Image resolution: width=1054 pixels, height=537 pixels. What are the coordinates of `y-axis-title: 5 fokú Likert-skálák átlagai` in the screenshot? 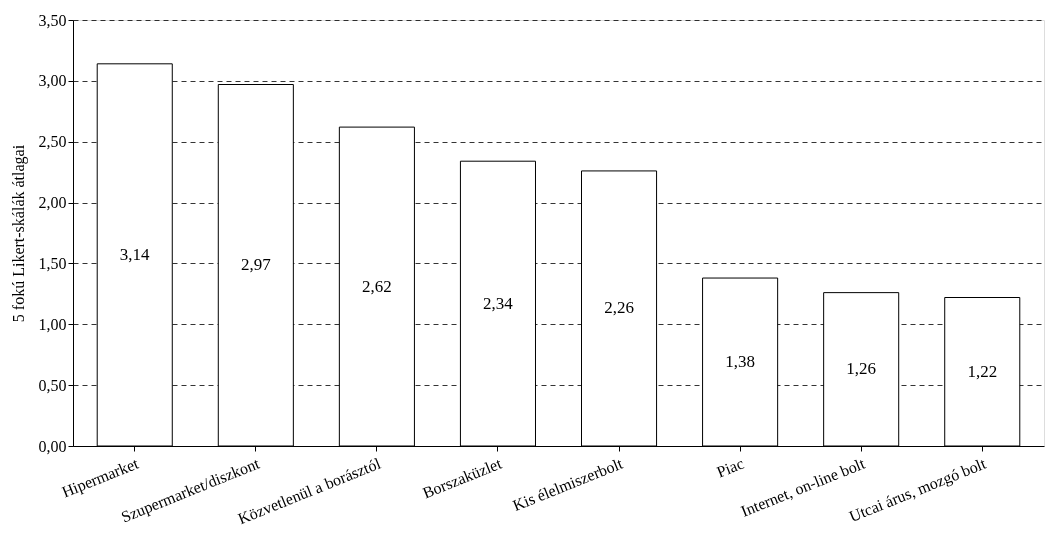 It's located at (18, 233).